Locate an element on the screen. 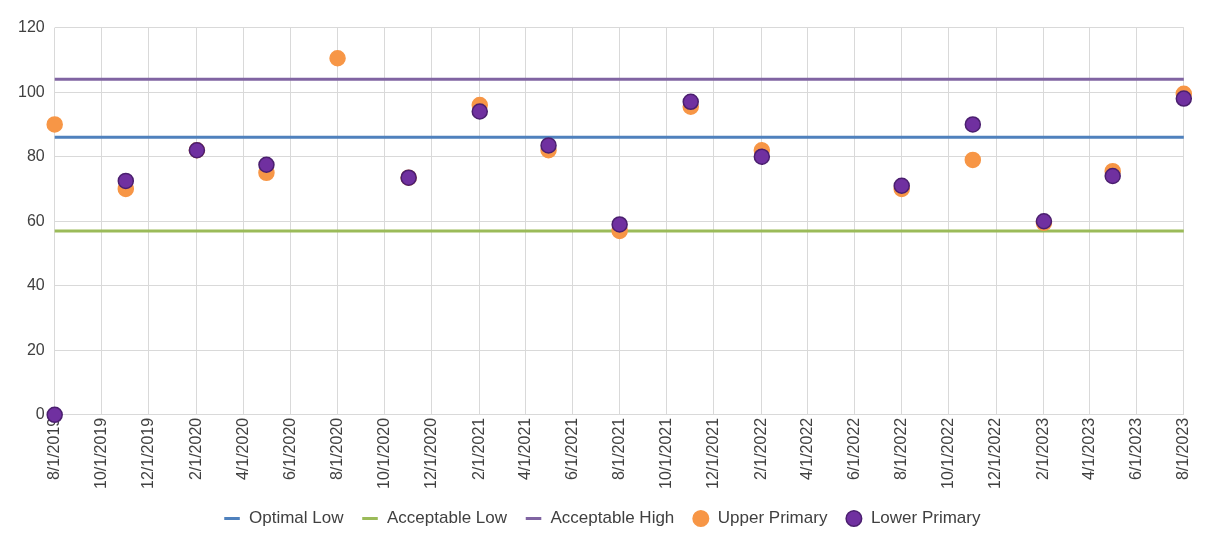 This screenshot has height=545, width=1214. x-tick-label: 8/1/2022 is located at coordinates (901, 449).